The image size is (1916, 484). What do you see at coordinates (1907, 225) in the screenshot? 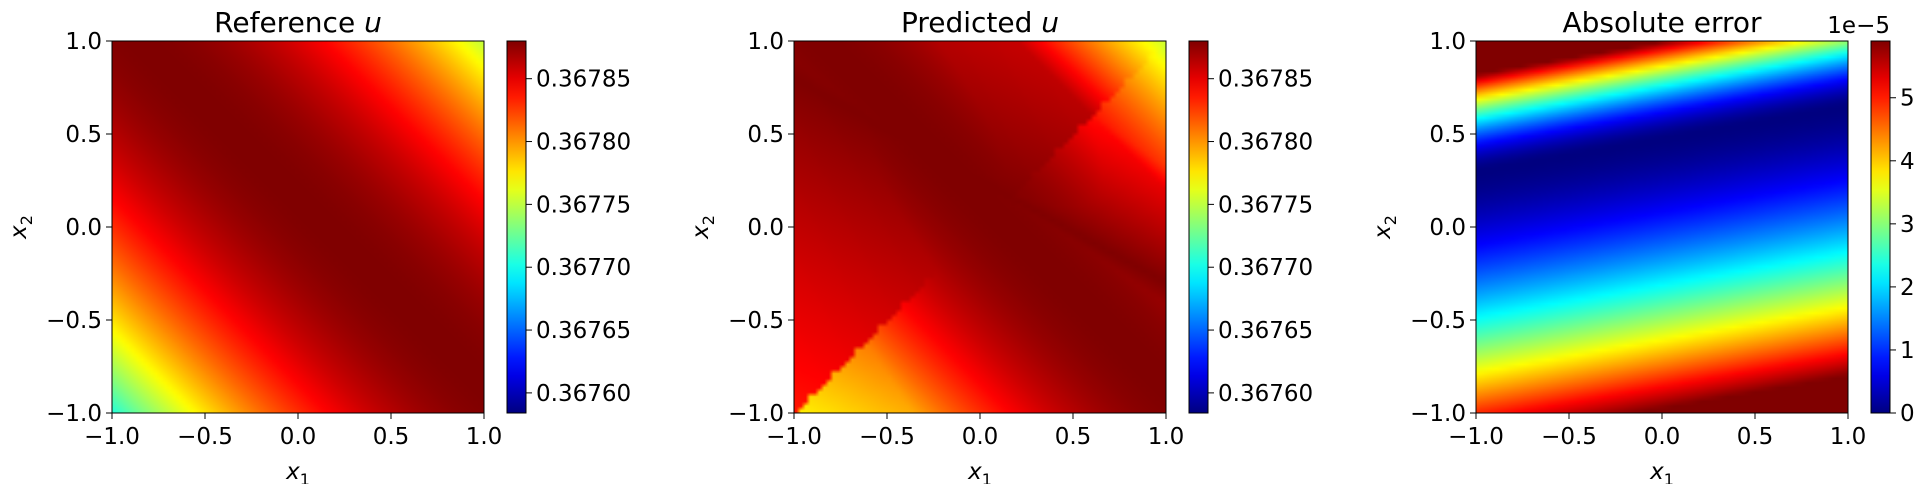
I see `colorbar-tick-label: 3` at bounding box center [1907, 225].